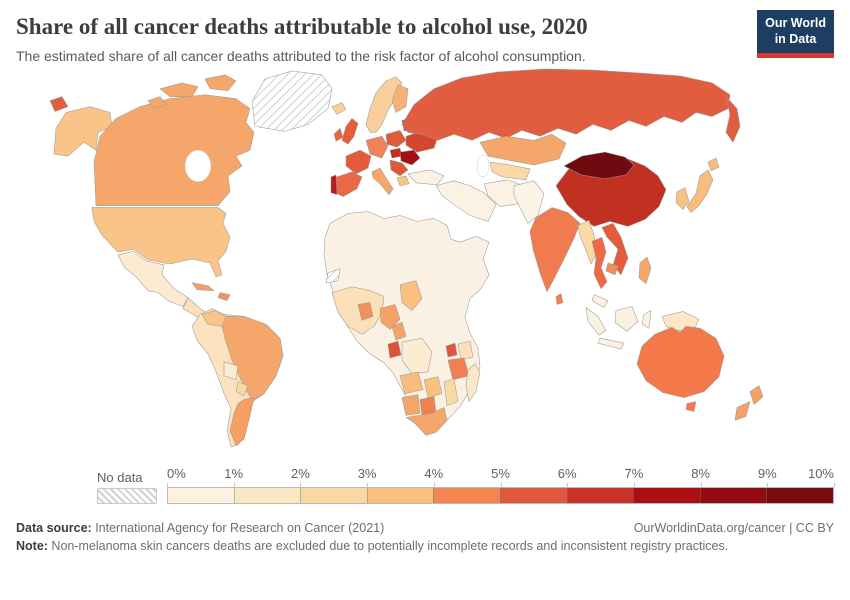  I want to click on map-region-gabon, so click(394, 350).